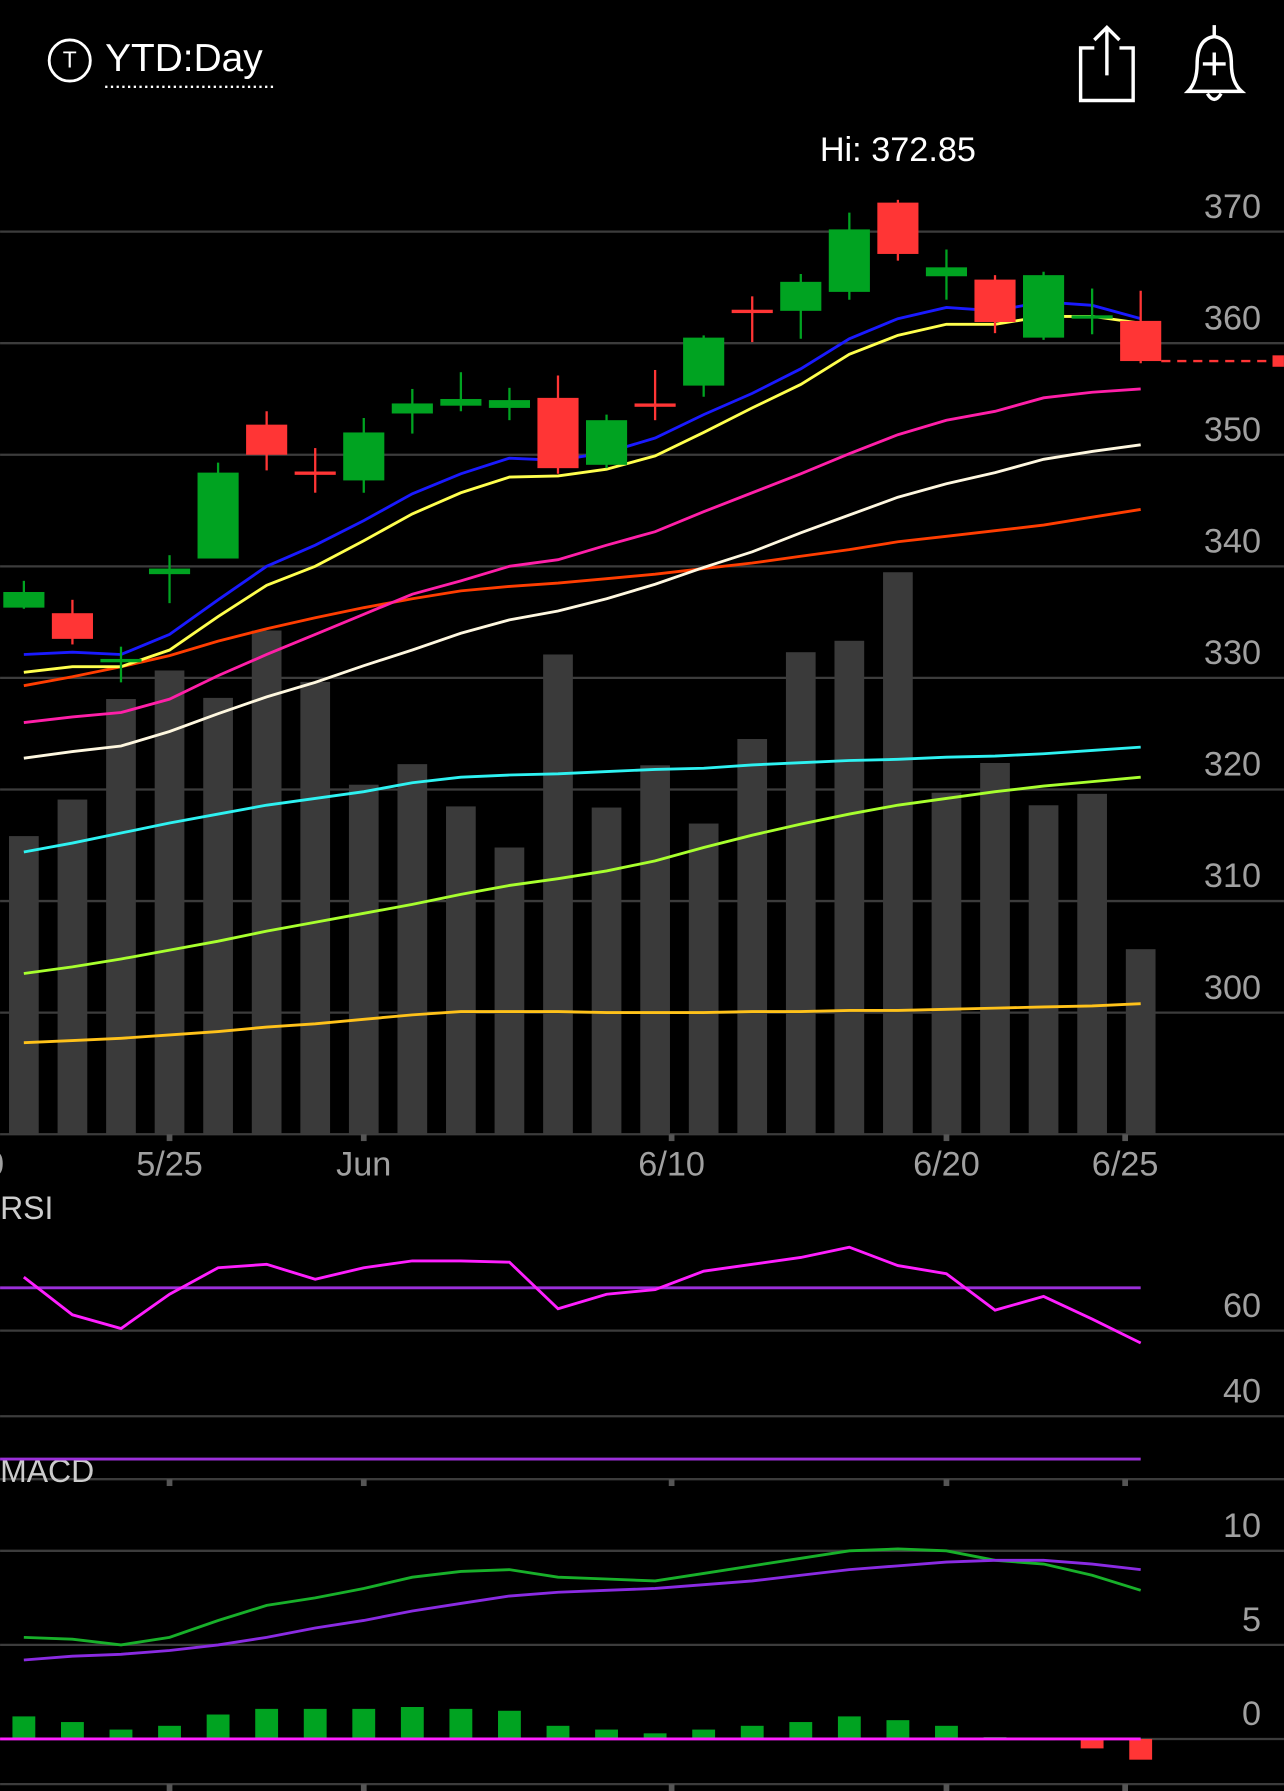 This screenshot has height=1791, width=1284. Describe the element at coordinates (946, 1164) in the screenshot. I see `x-tick-label: 6/20` at that location.